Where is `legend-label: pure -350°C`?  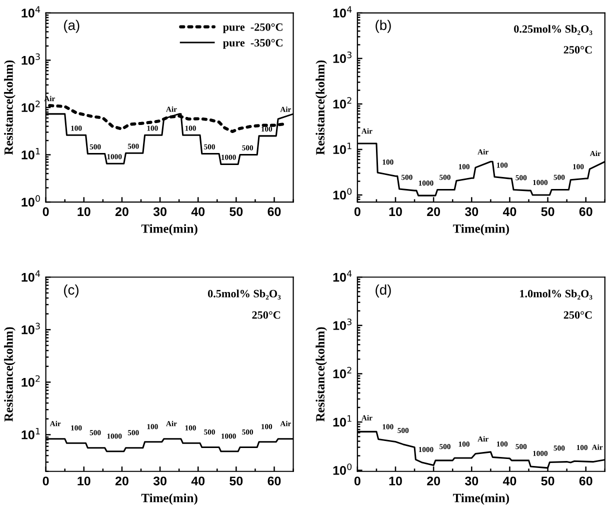
legend-label: pure -350°C is located at coordinates (252, 44).